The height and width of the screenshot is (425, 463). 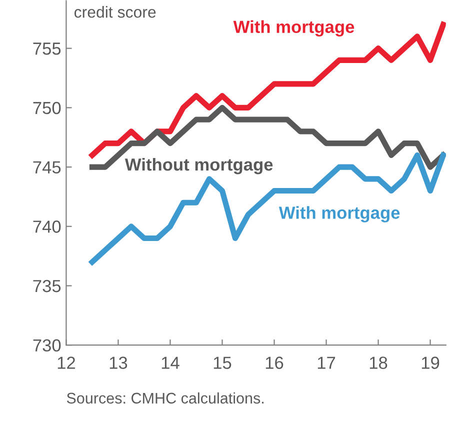 I want to click on x-tick-label: 15, so click(x=223, y=362).